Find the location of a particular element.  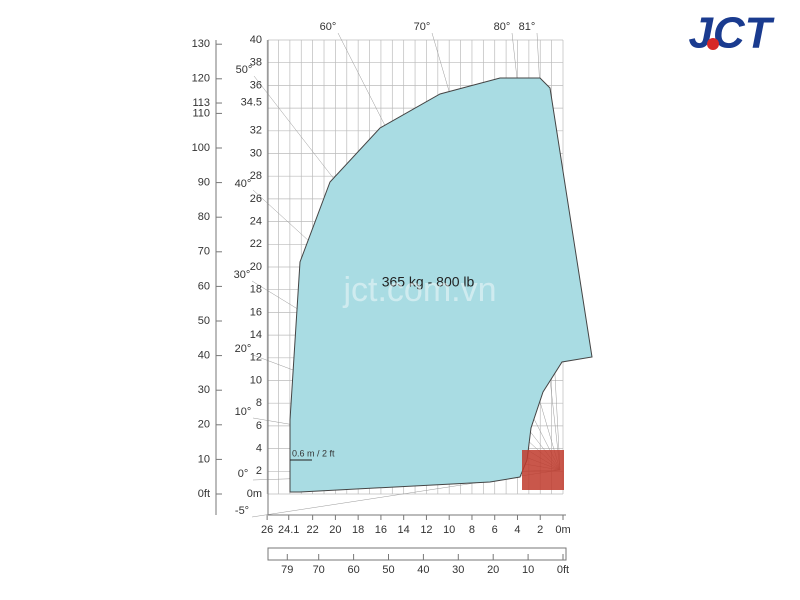

meter-label: 14 is located at coordinates (256, 335).